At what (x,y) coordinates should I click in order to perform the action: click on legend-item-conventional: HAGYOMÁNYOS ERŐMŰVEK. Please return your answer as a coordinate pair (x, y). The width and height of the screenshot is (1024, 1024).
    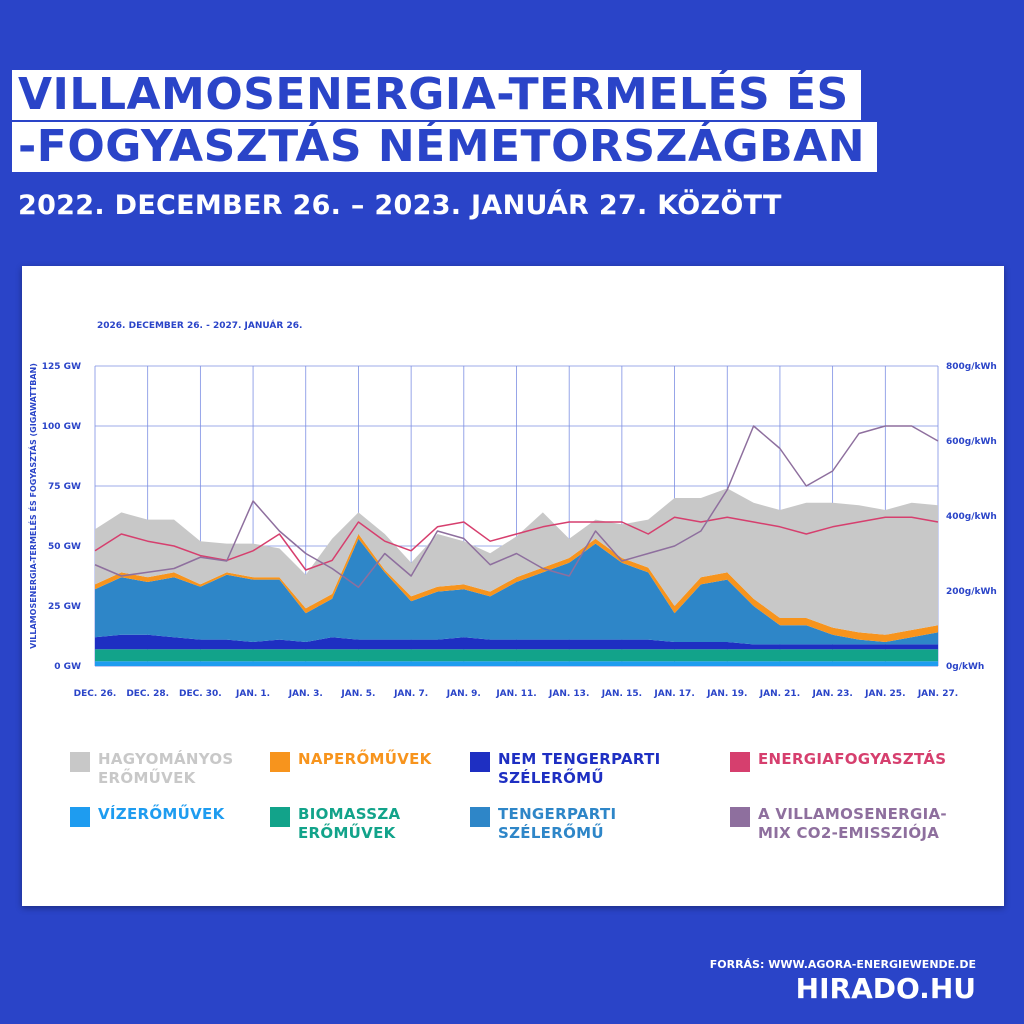
    Looking at the image, I should click on (179, 769).